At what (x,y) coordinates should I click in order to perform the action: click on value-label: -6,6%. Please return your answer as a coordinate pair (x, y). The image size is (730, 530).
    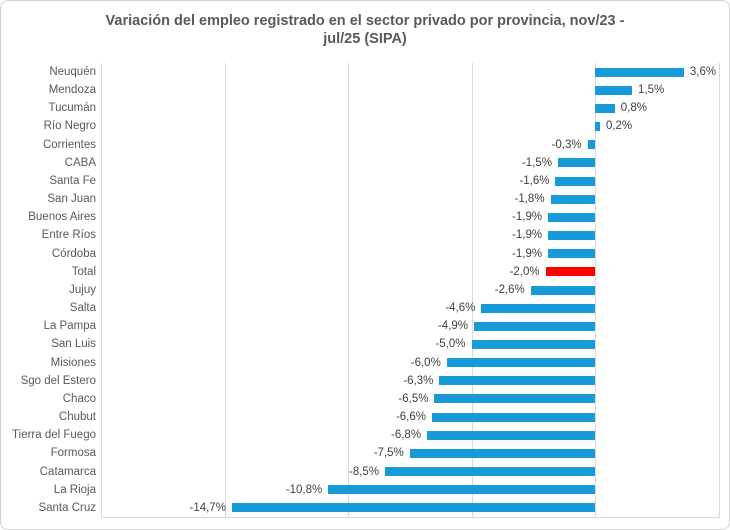
    Looking at the image, I should click on (410, 417).